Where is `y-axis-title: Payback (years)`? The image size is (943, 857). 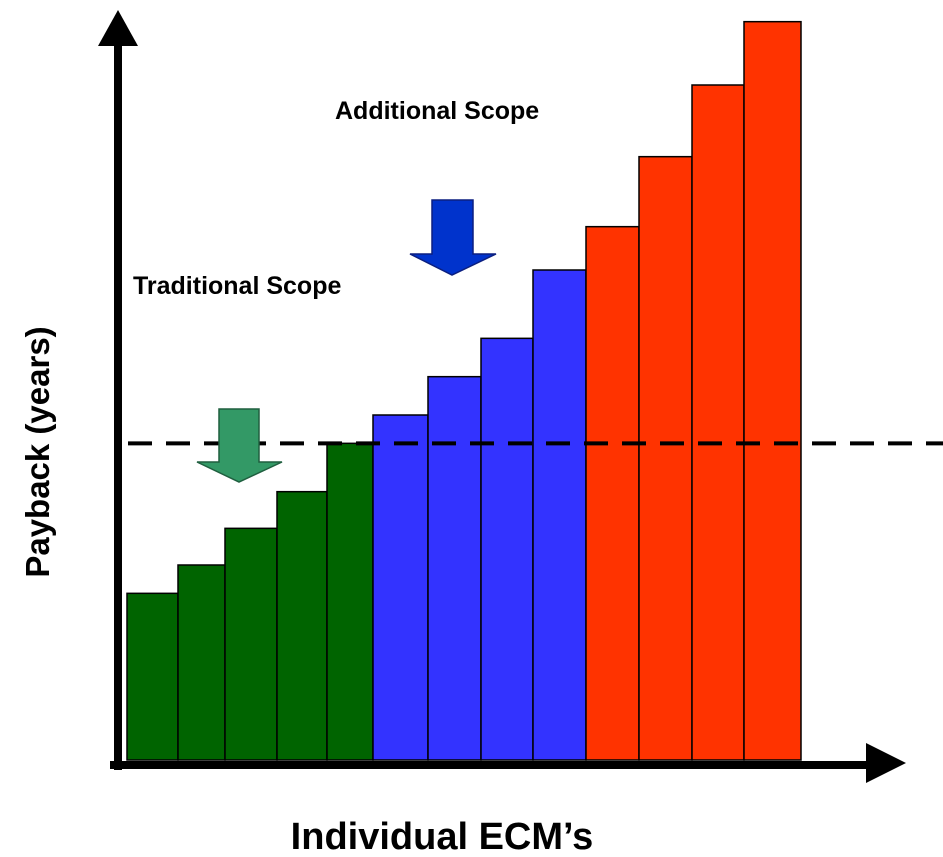 y-axis-title: Payback (years) is located at coordinates (37, 451).